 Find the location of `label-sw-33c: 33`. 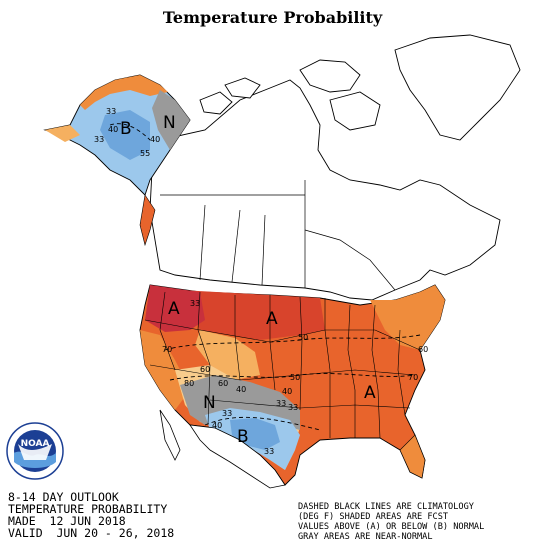

label-sw-33c: 33 is located at coordinates (269, 451).